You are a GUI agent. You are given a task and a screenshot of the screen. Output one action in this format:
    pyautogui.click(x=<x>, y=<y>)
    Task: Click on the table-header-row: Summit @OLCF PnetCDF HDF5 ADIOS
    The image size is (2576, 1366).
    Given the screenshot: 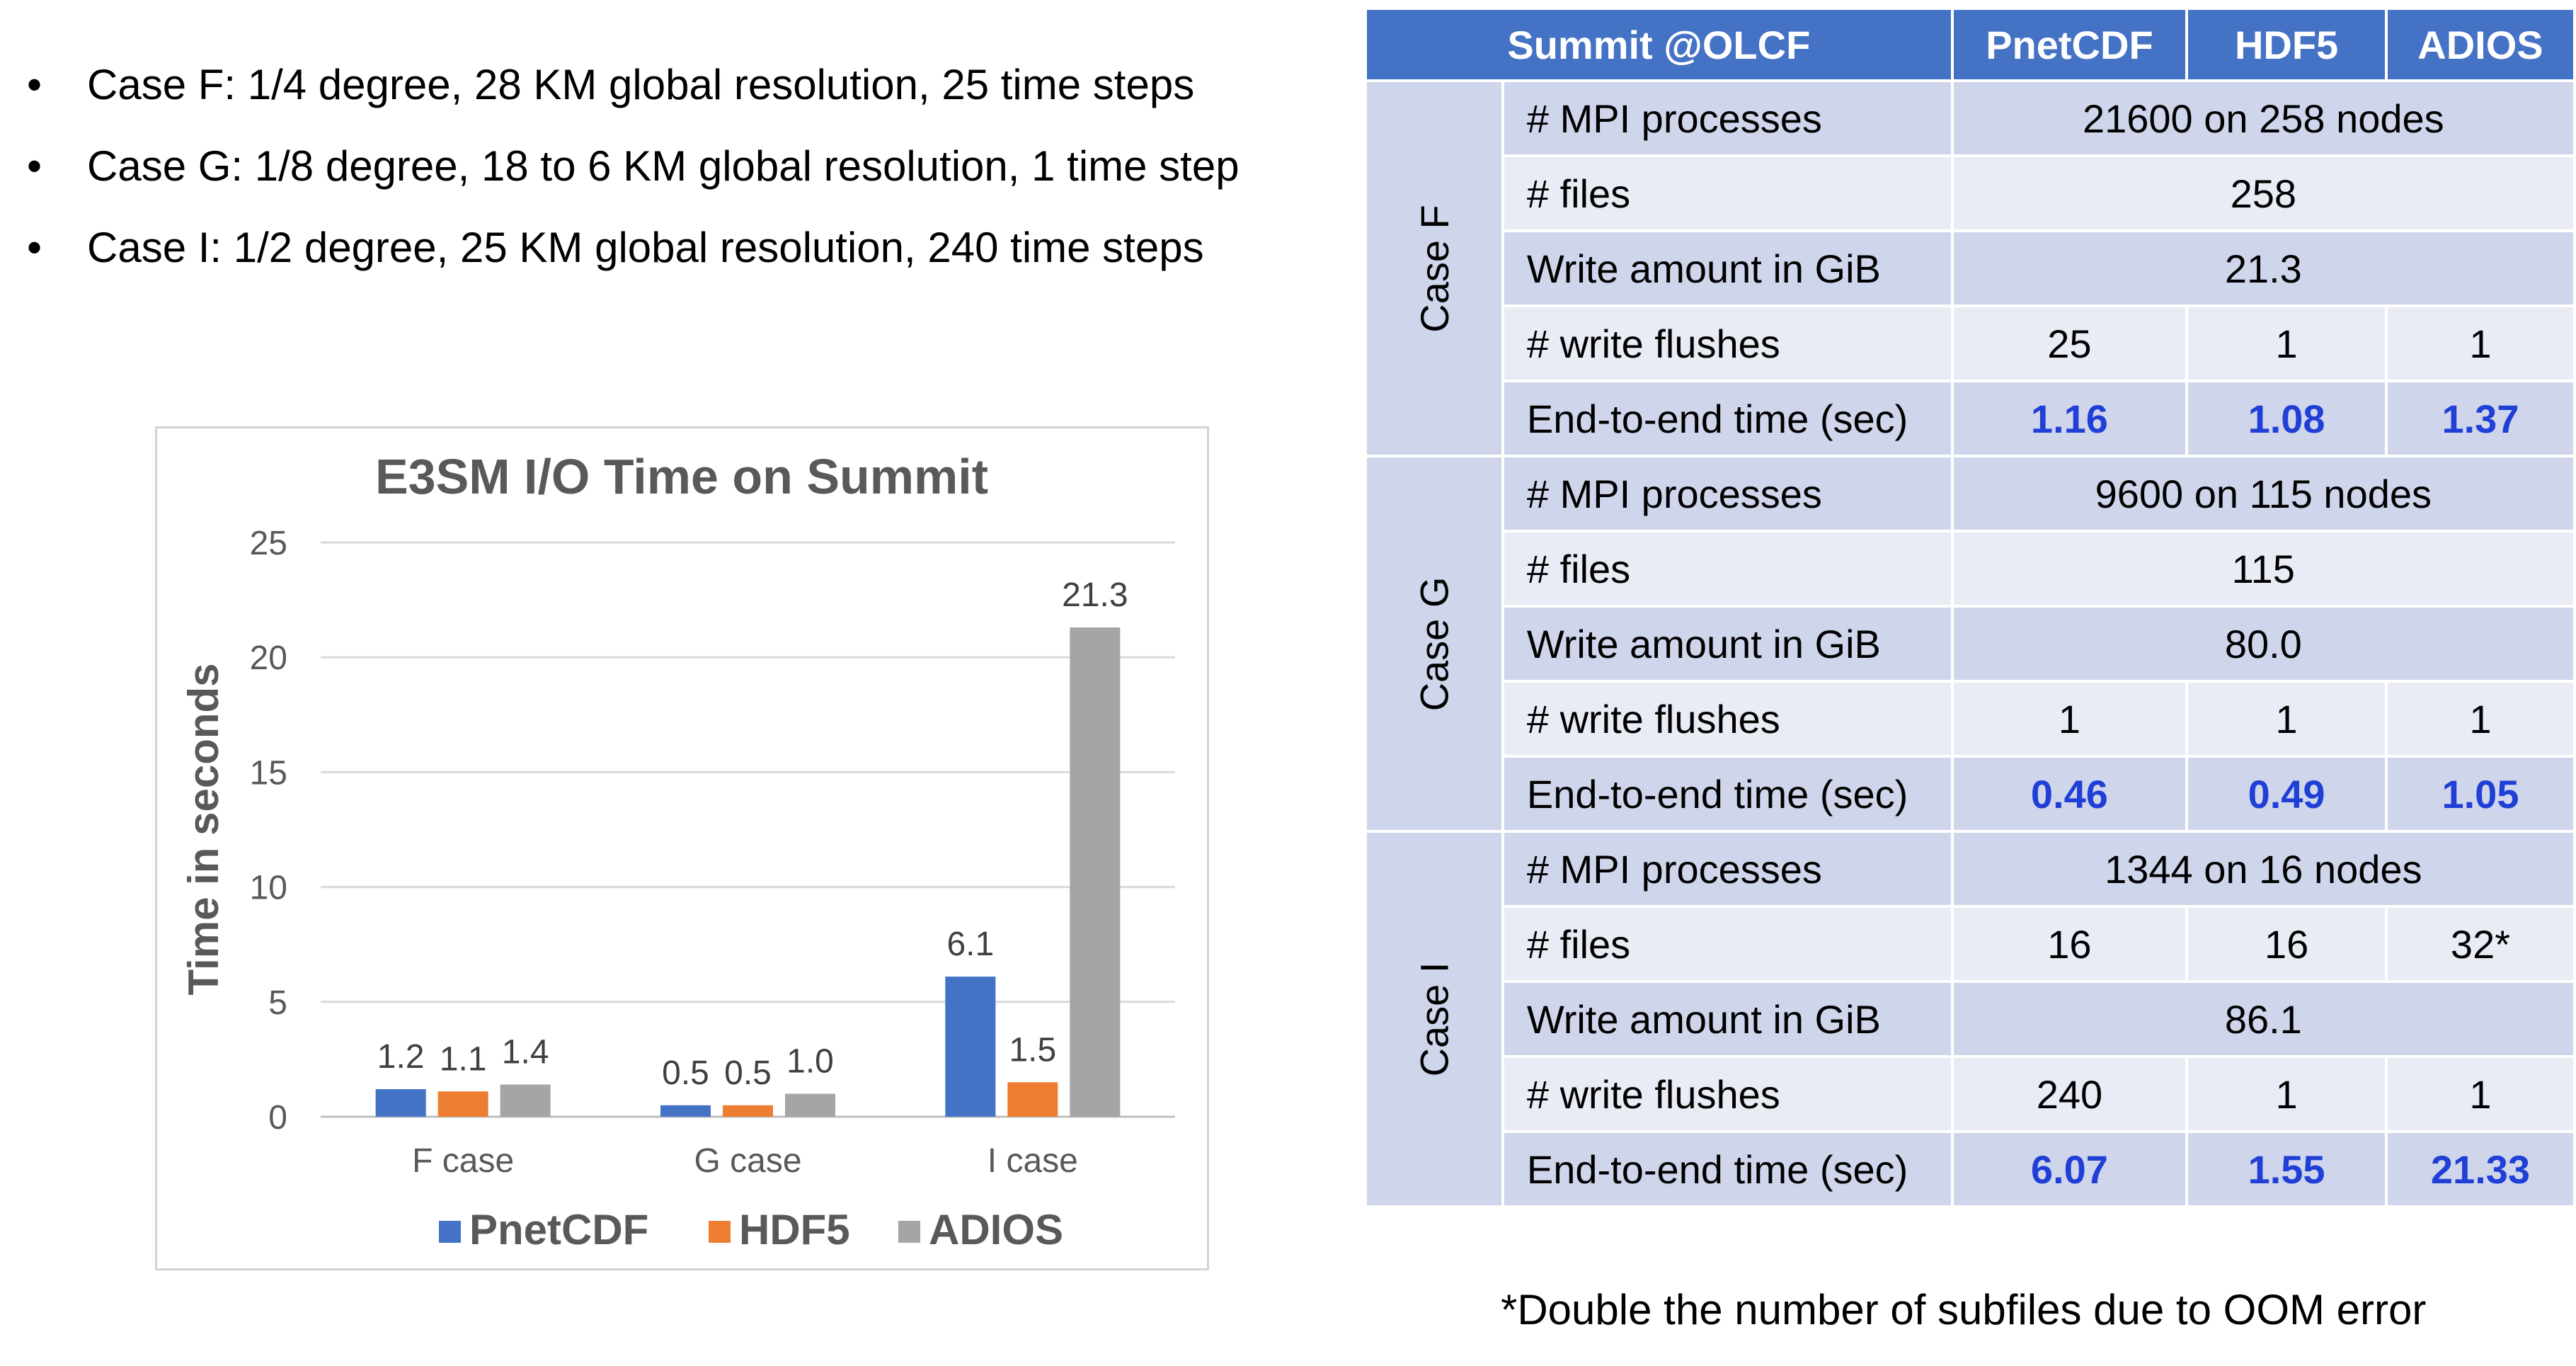 What is the action you would take?
    pyautogui.click(x=1970, y=44)
    